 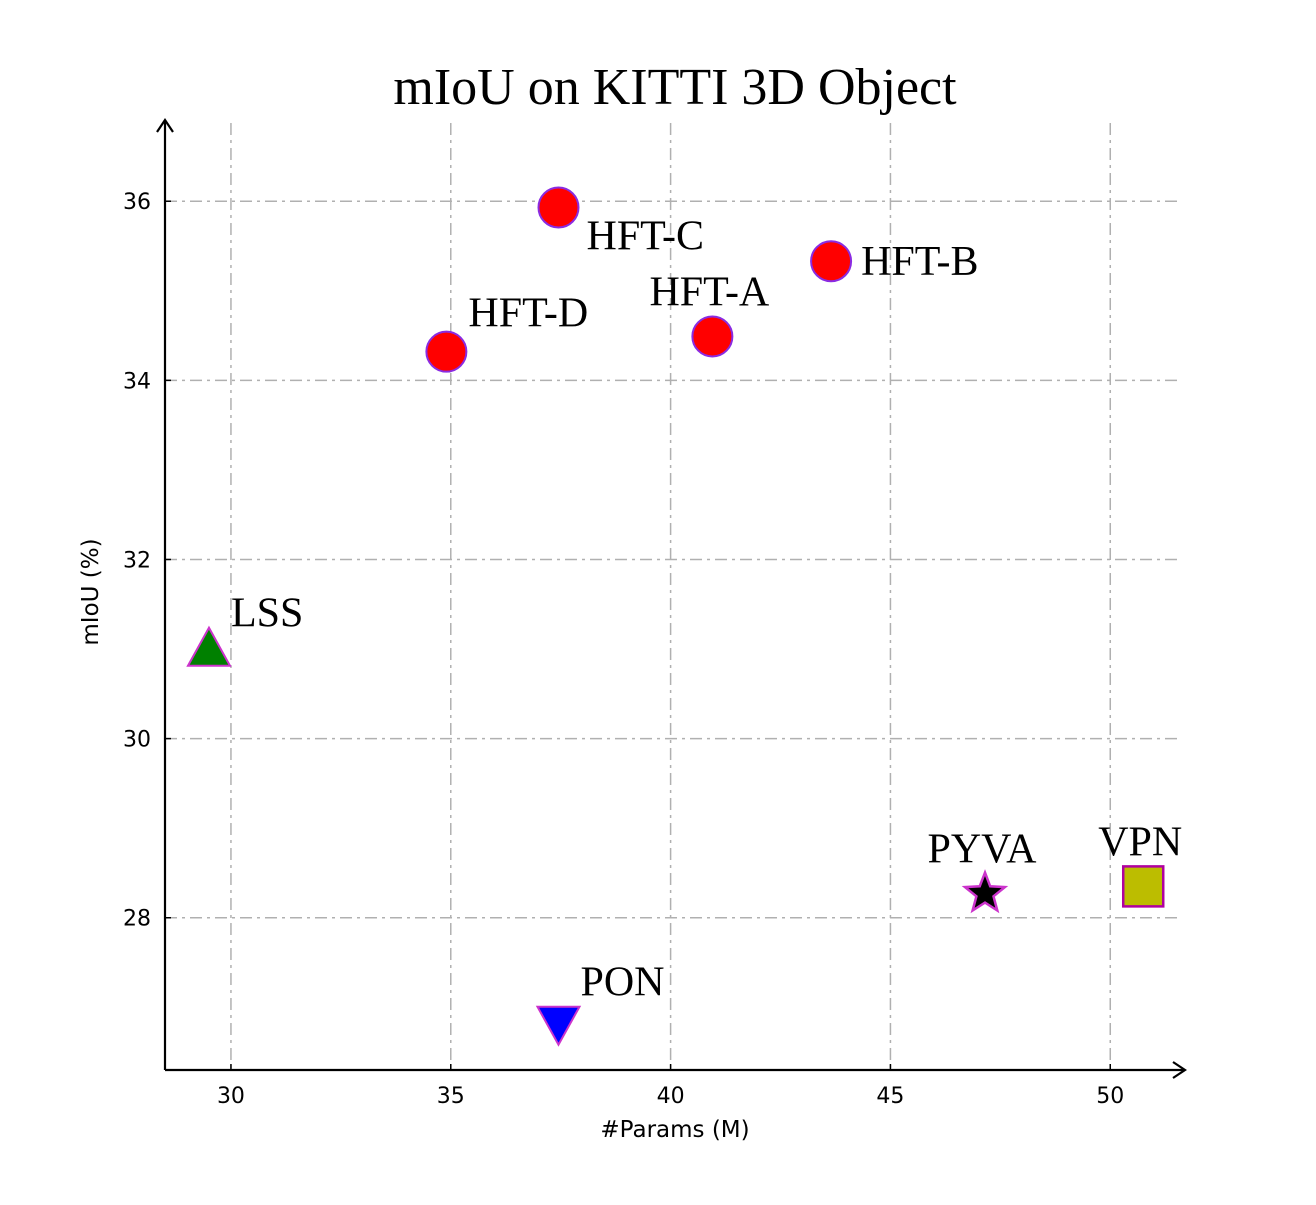 I want to click on point-pon, so click(x=558, y=1026).